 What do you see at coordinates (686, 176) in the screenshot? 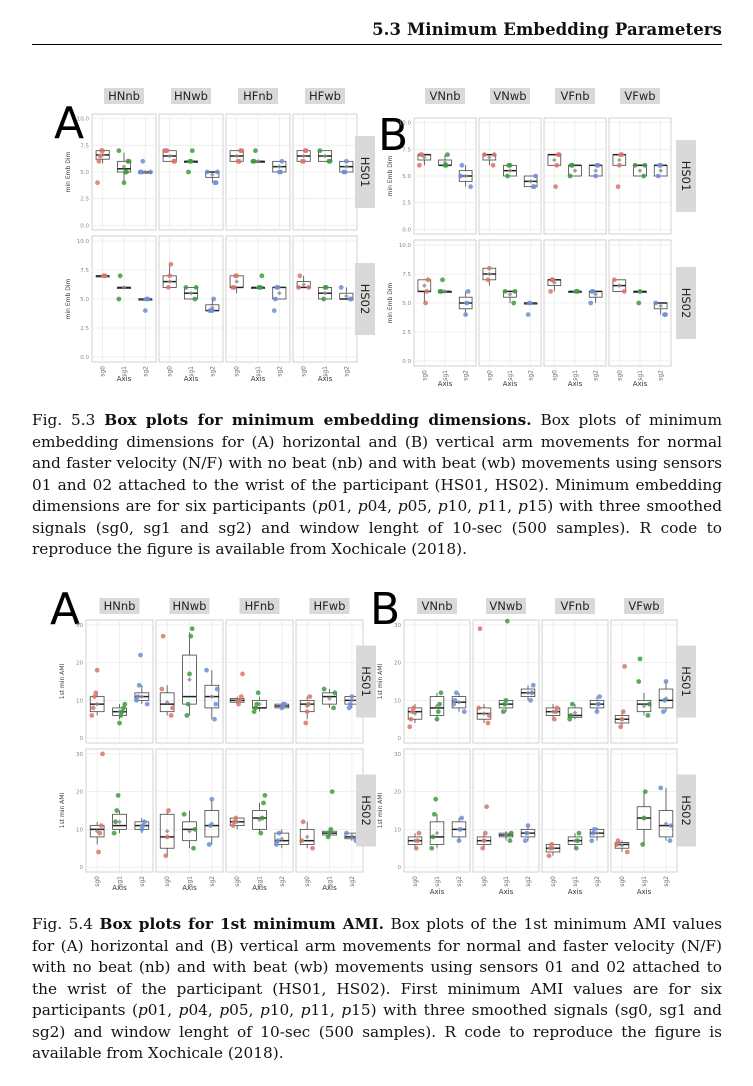
I see `row-label: HS01` at bounding box center [686, 176].